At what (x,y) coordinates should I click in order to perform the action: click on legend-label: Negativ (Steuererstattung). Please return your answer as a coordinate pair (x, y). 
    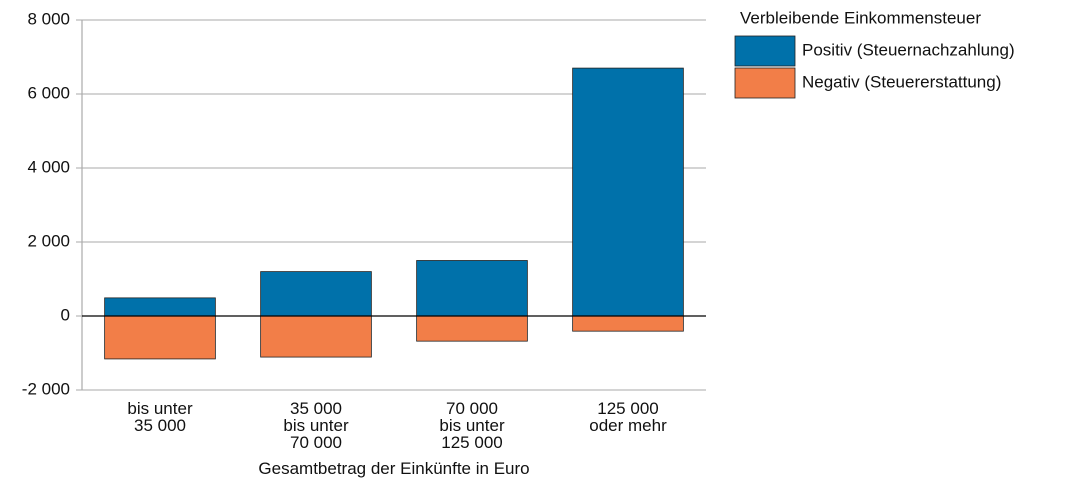
    Looking at the image, I should click on (901, 81).